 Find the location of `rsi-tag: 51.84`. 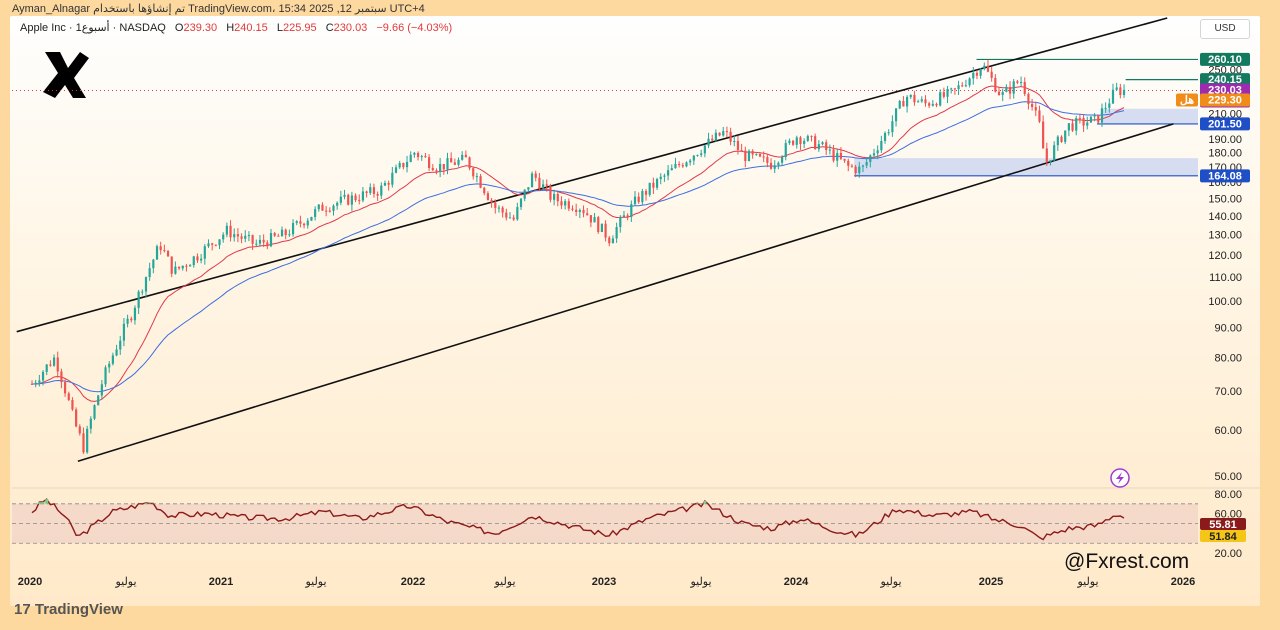

rsi-tag: 51.84 is located at coordinates (1223, 536).